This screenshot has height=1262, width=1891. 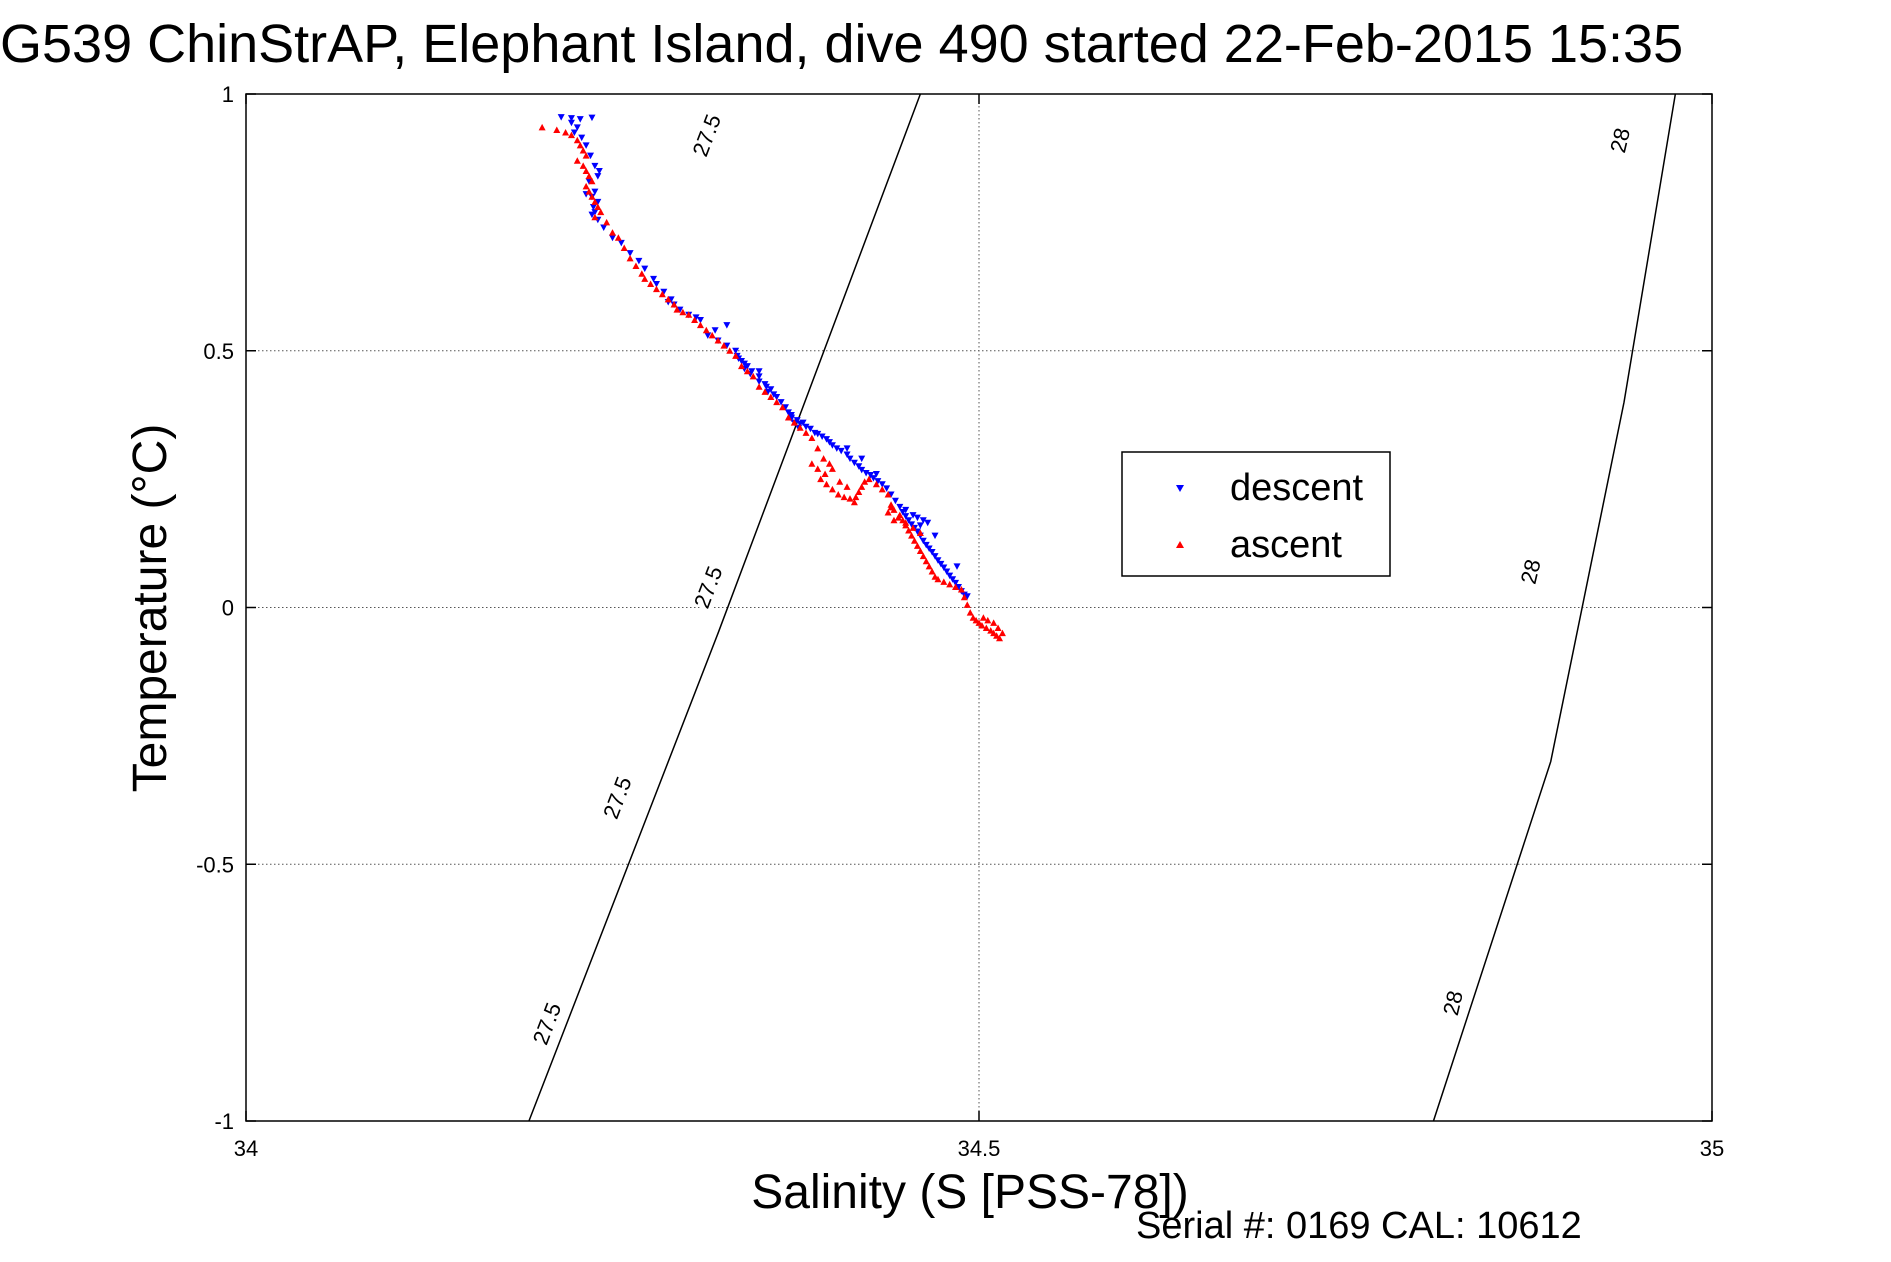 I want to click on legend: descent ascent, so click(x=1256, y=514).